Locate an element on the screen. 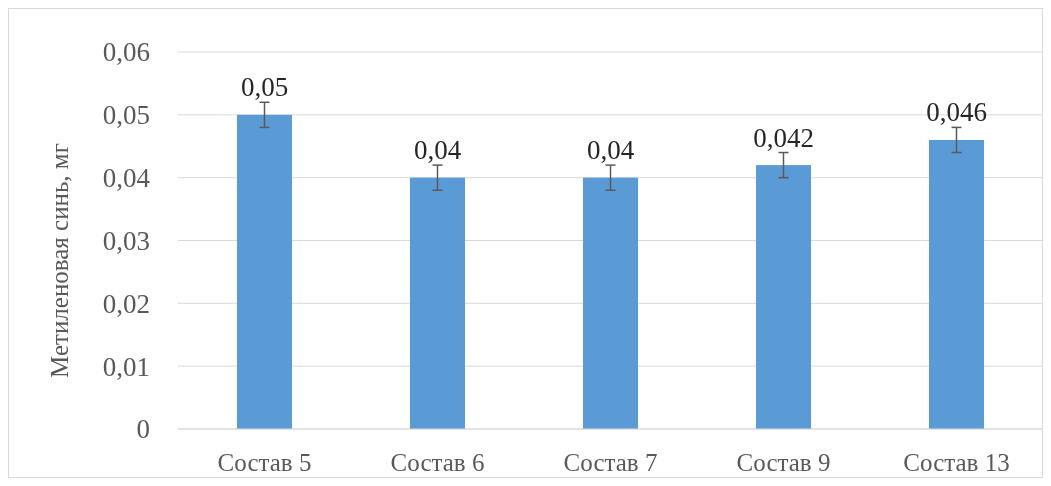 The image size is (1051, 486). y-tick-label: 0,02 is located at coordinates (126, 303).